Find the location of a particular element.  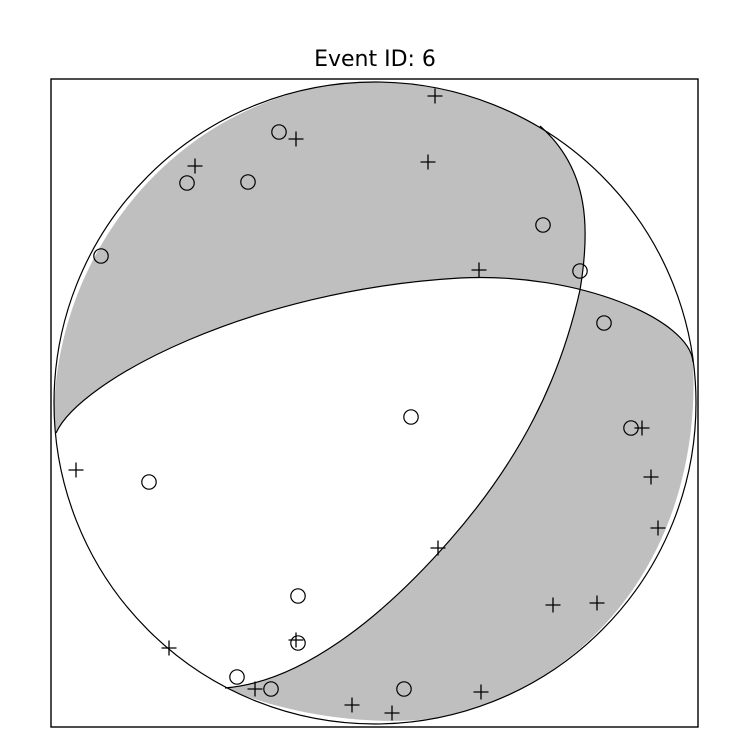

figure-title: Event ID: 6 is located at coordinates (375, 59).